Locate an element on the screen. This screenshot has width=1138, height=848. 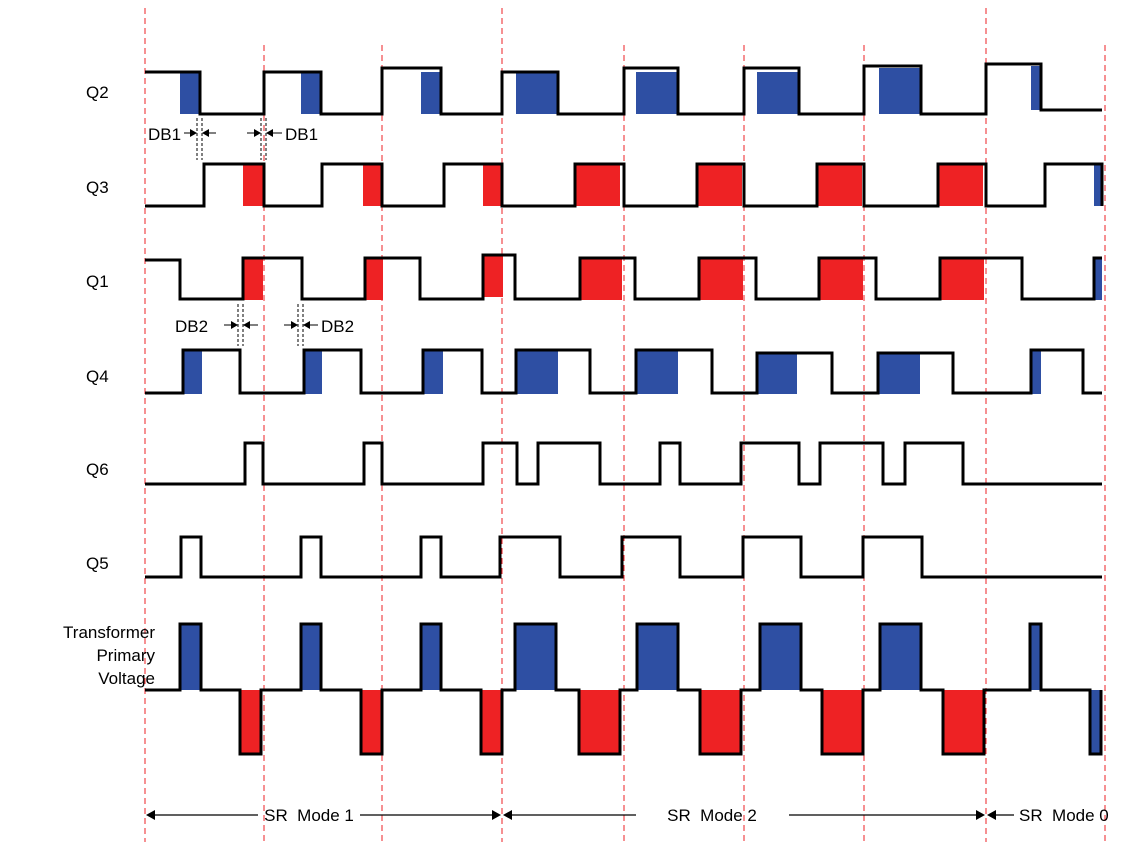
signal-label-q1: Q1 is located at coordinates (97, 281).